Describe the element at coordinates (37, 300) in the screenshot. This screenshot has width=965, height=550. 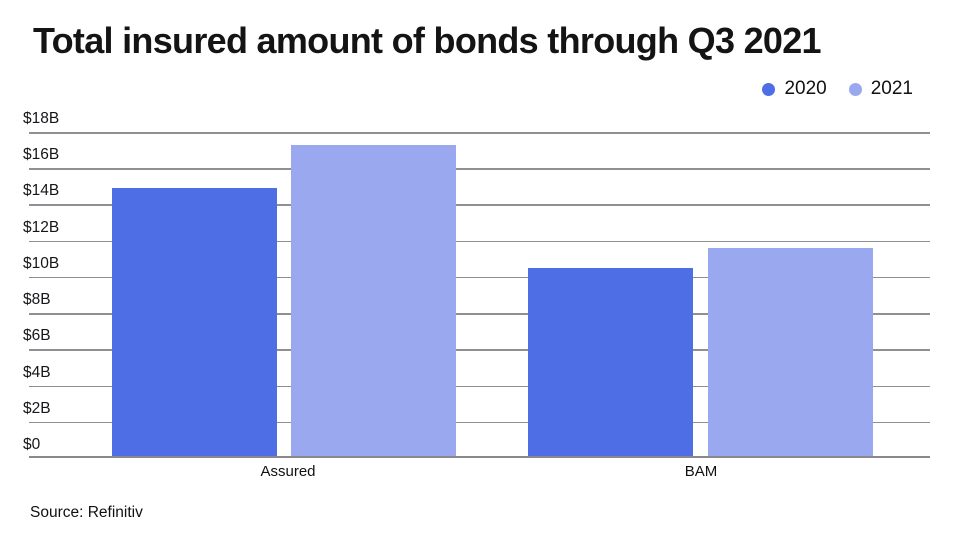
I see `y-axis-tick-label: $8B` at that location.